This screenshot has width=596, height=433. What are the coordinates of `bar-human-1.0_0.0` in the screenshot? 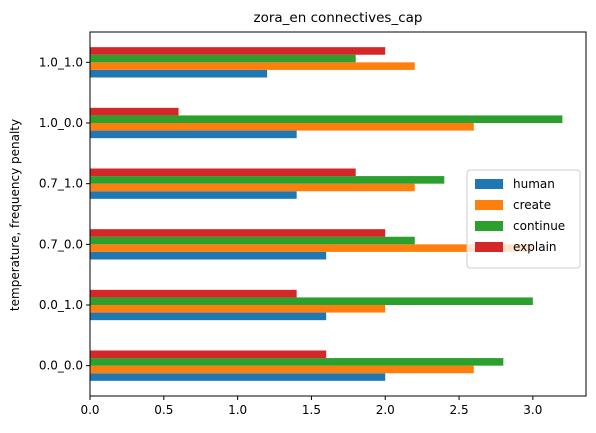 It's located at (193, 134).